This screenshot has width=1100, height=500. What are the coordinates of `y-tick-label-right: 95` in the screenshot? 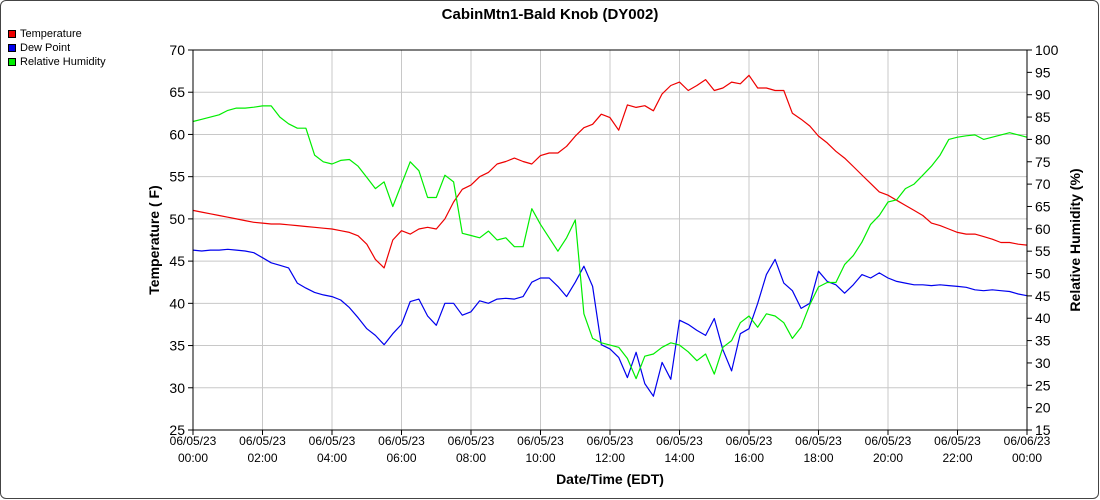 It's located at (1043, 72).